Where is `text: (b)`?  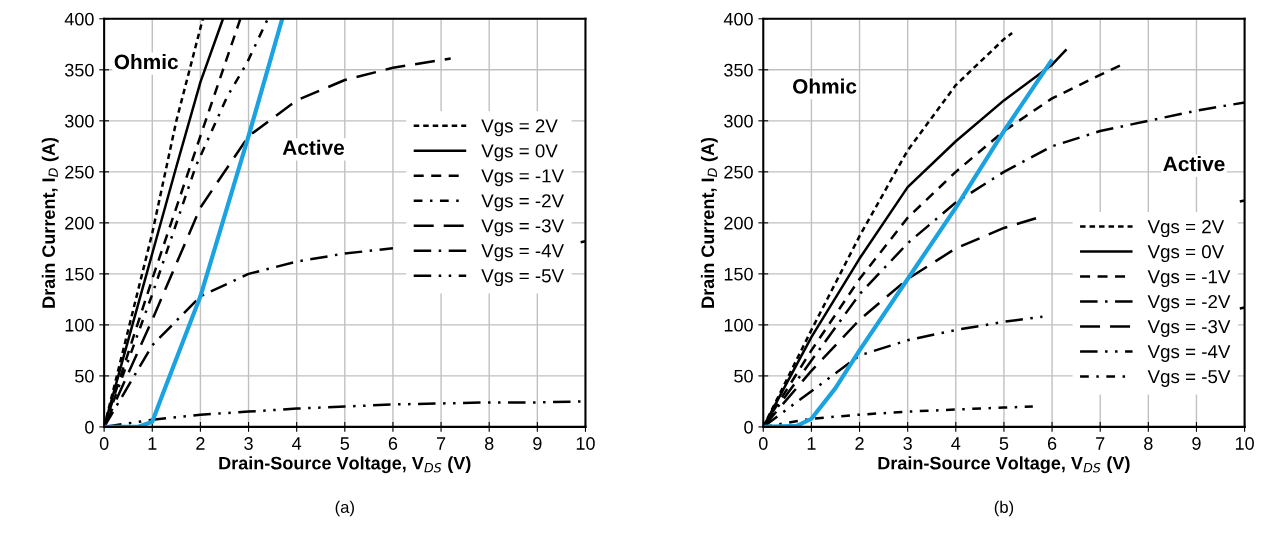 text: (b) is located at coordinates (1004, 508).